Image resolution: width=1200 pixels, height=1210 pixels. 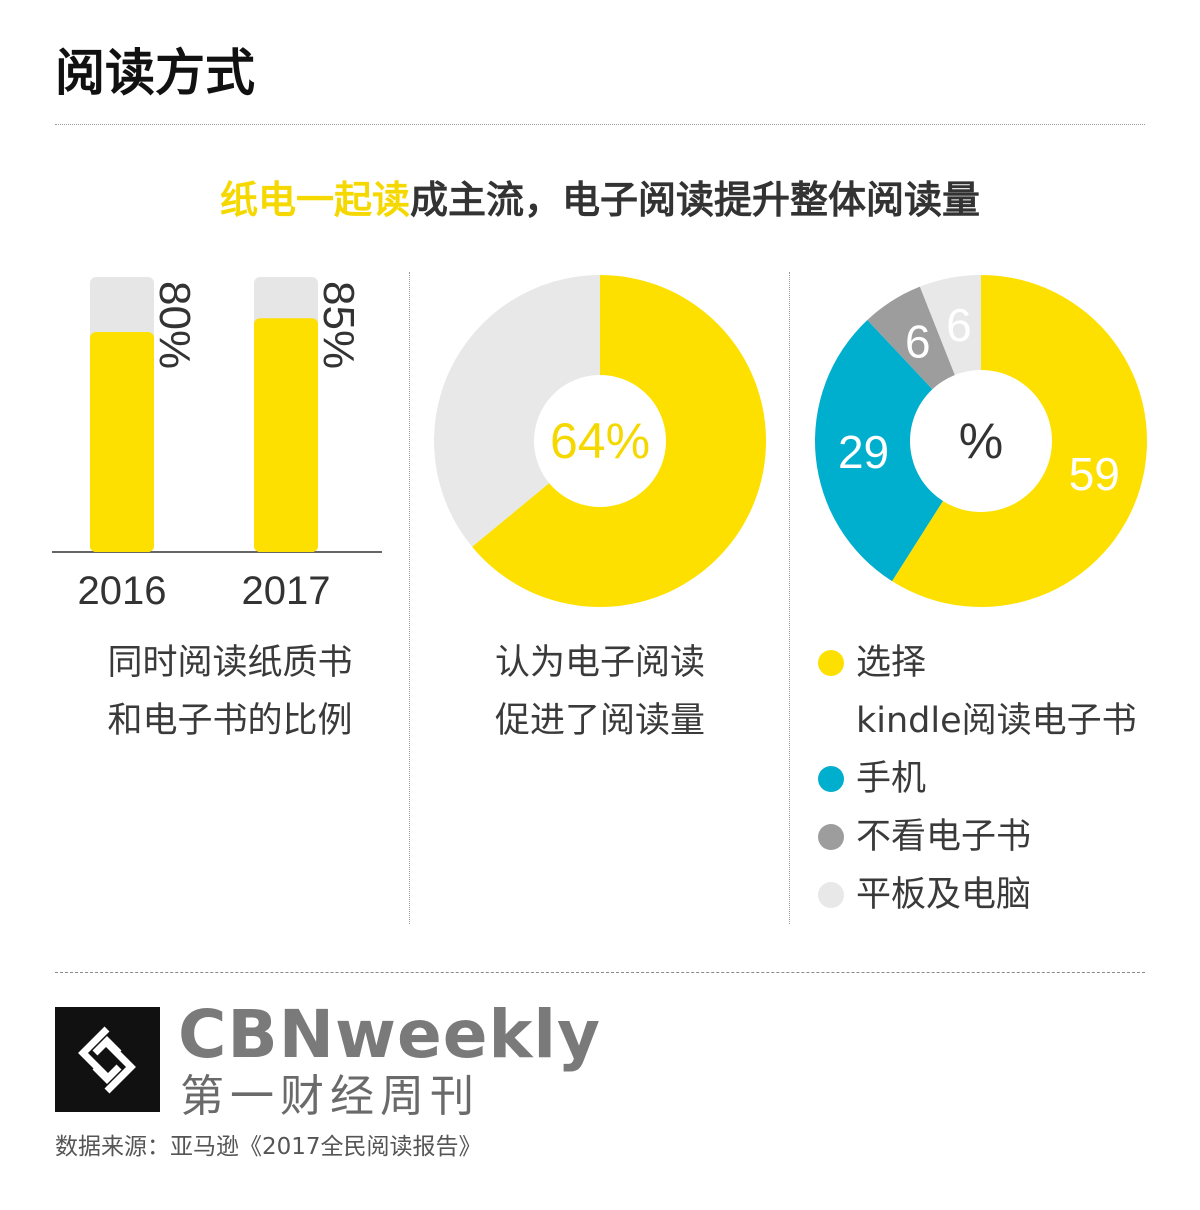 I want to click on legend-label: 不看电子书, so click(x=944, y=837).